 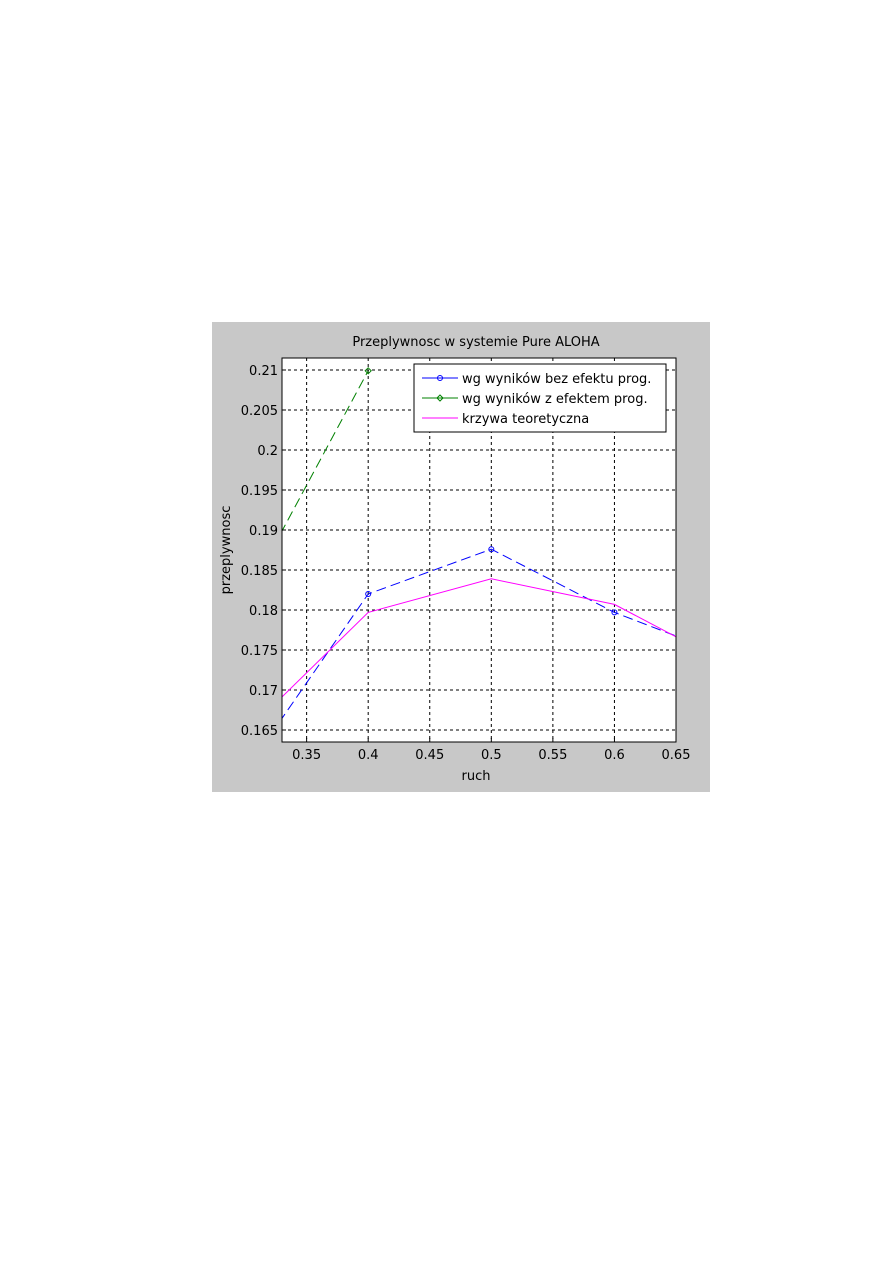 I want to click on legend-entry-label: wg wyników bez efektu prog., so click(x=556, y=379).